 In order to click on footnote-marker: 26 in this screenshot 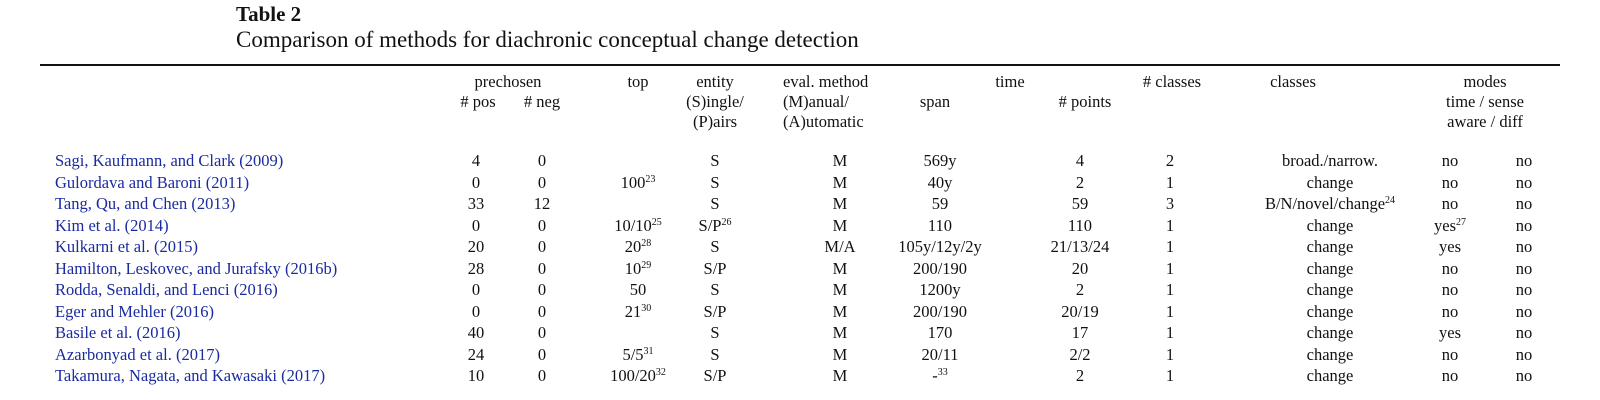, I will do `click(726, 222)`.